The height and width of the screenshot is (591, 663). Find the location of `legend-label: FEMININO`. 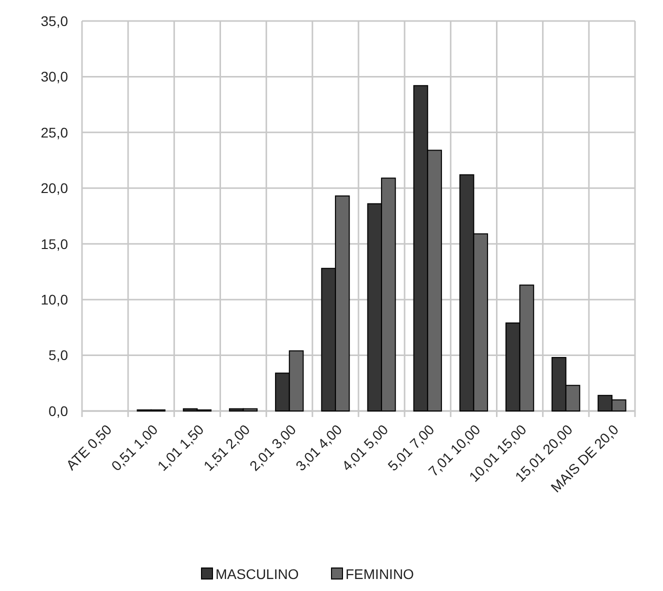

legend-label: FEMININO is located at coordinates (380, 574).